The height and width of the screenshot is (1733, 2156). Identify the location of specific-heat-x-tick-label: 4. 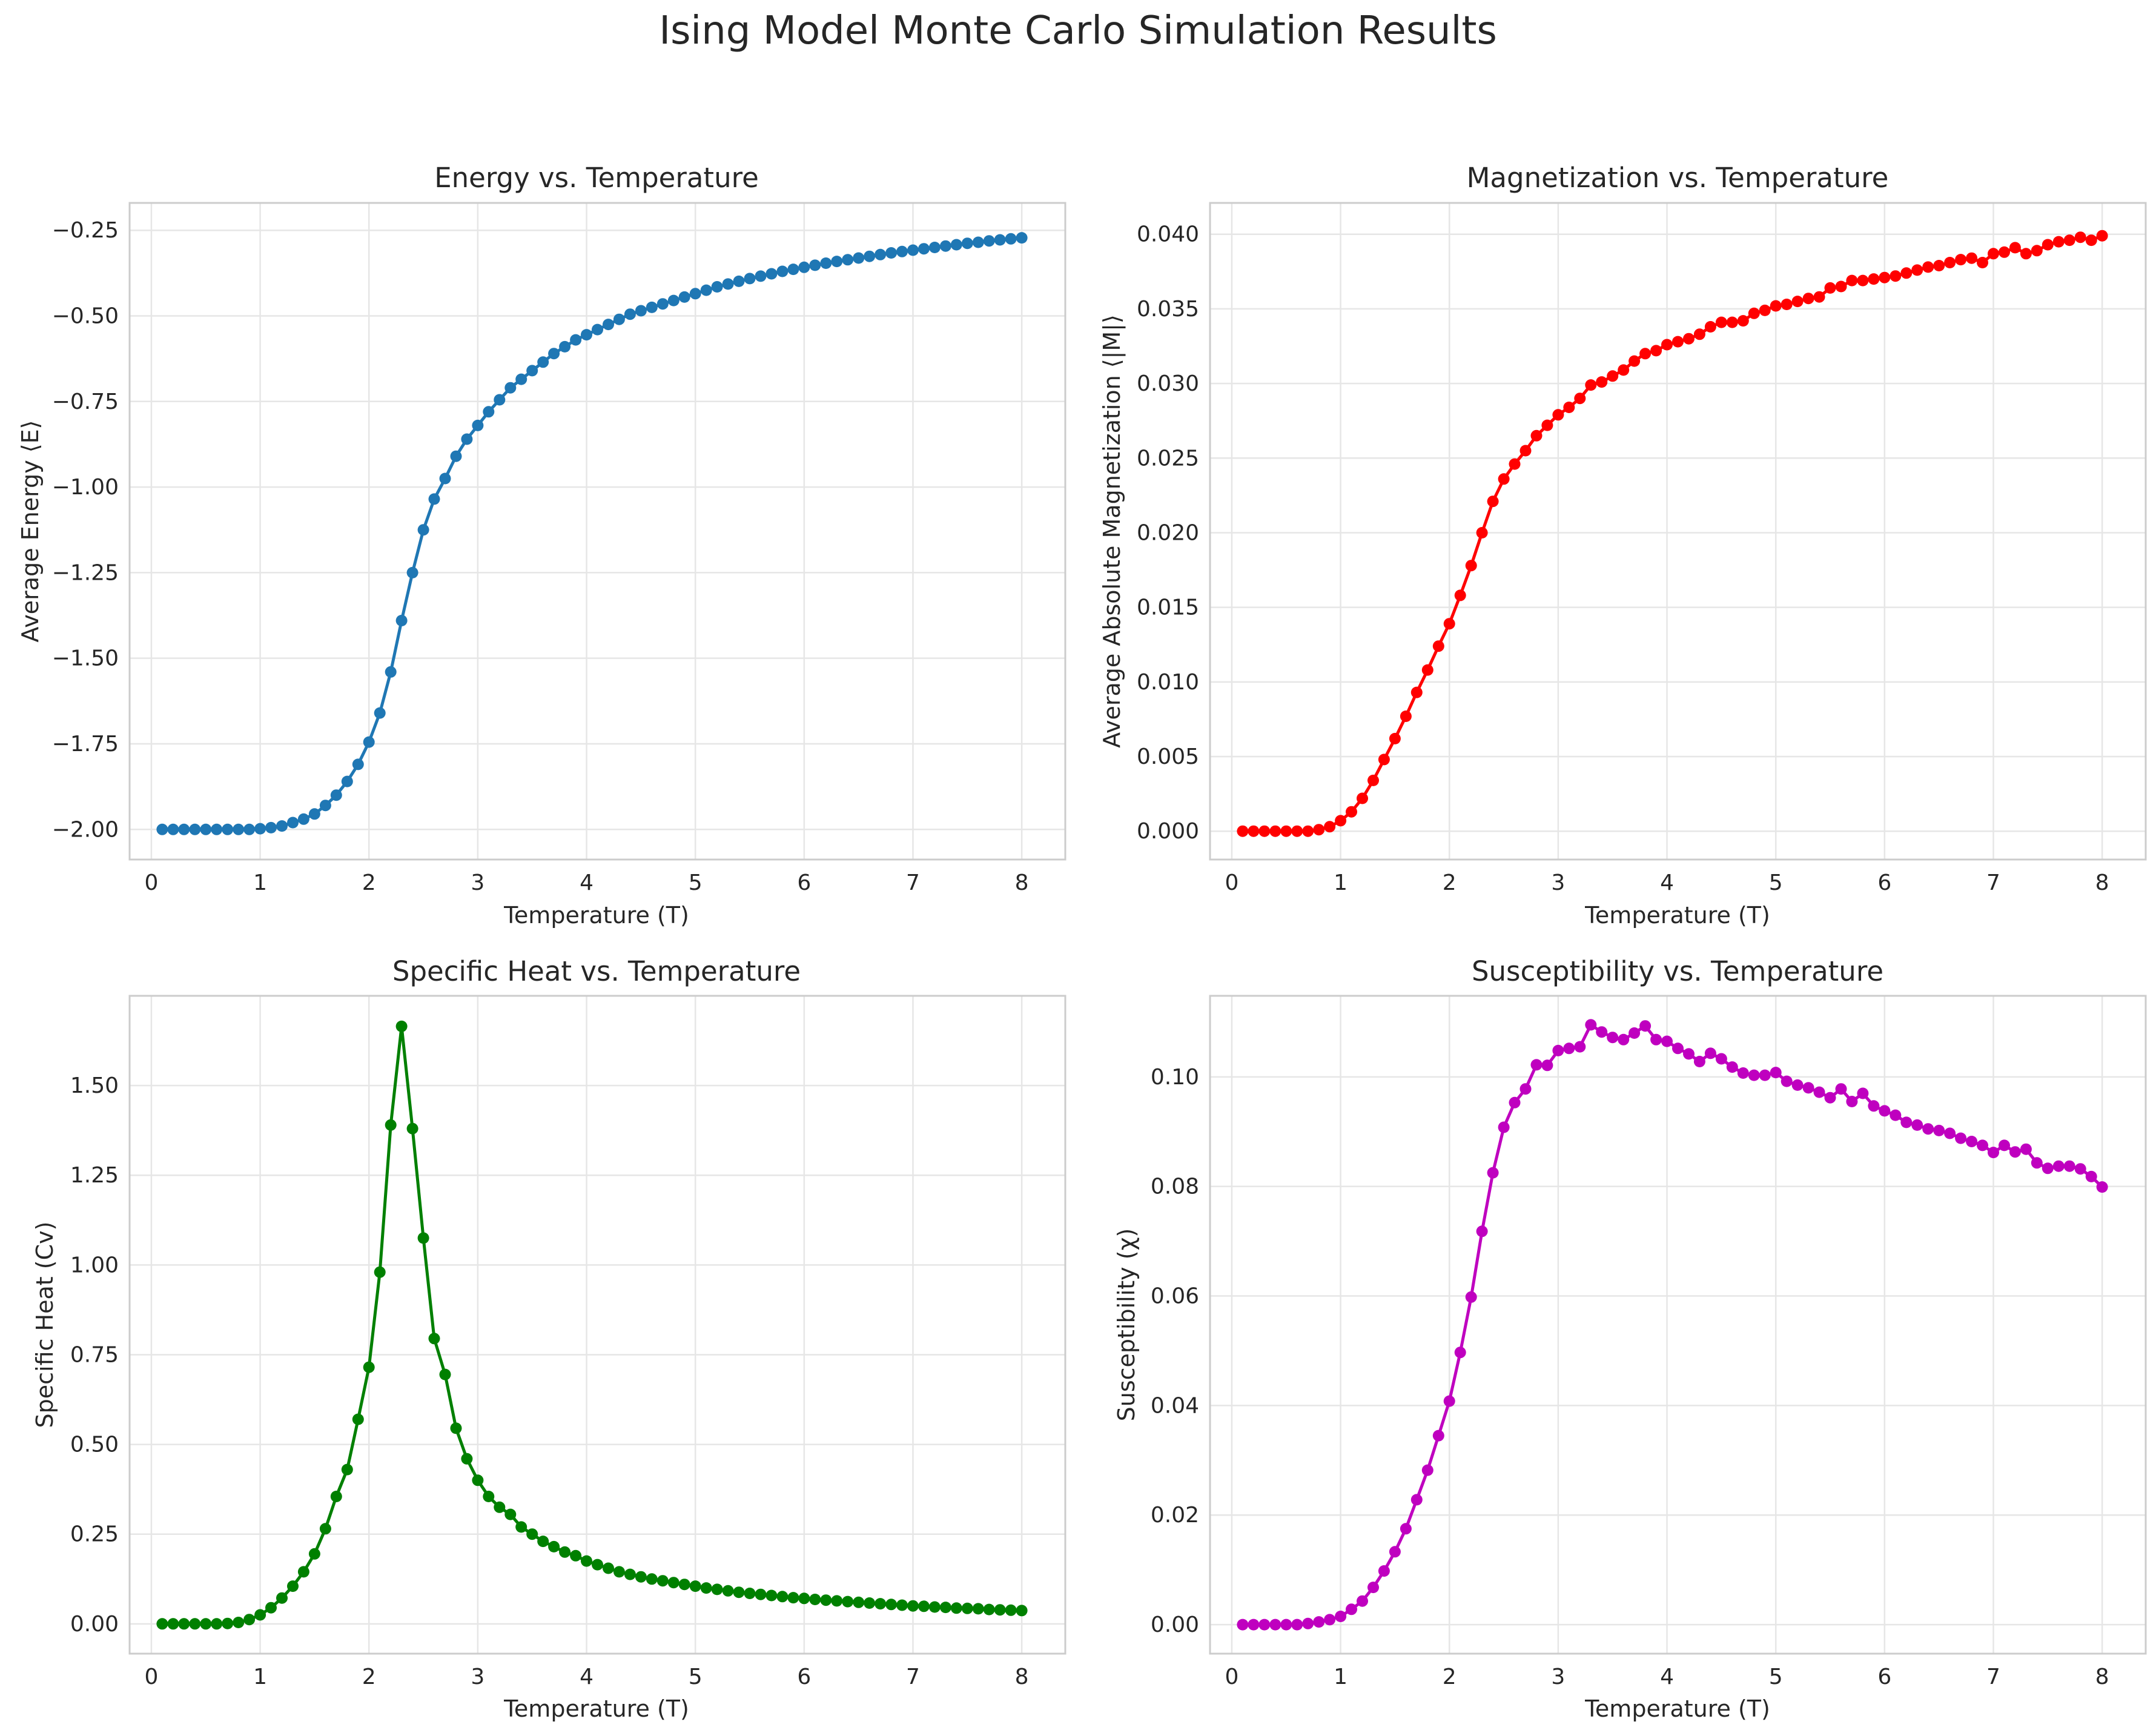
(587, 1677).